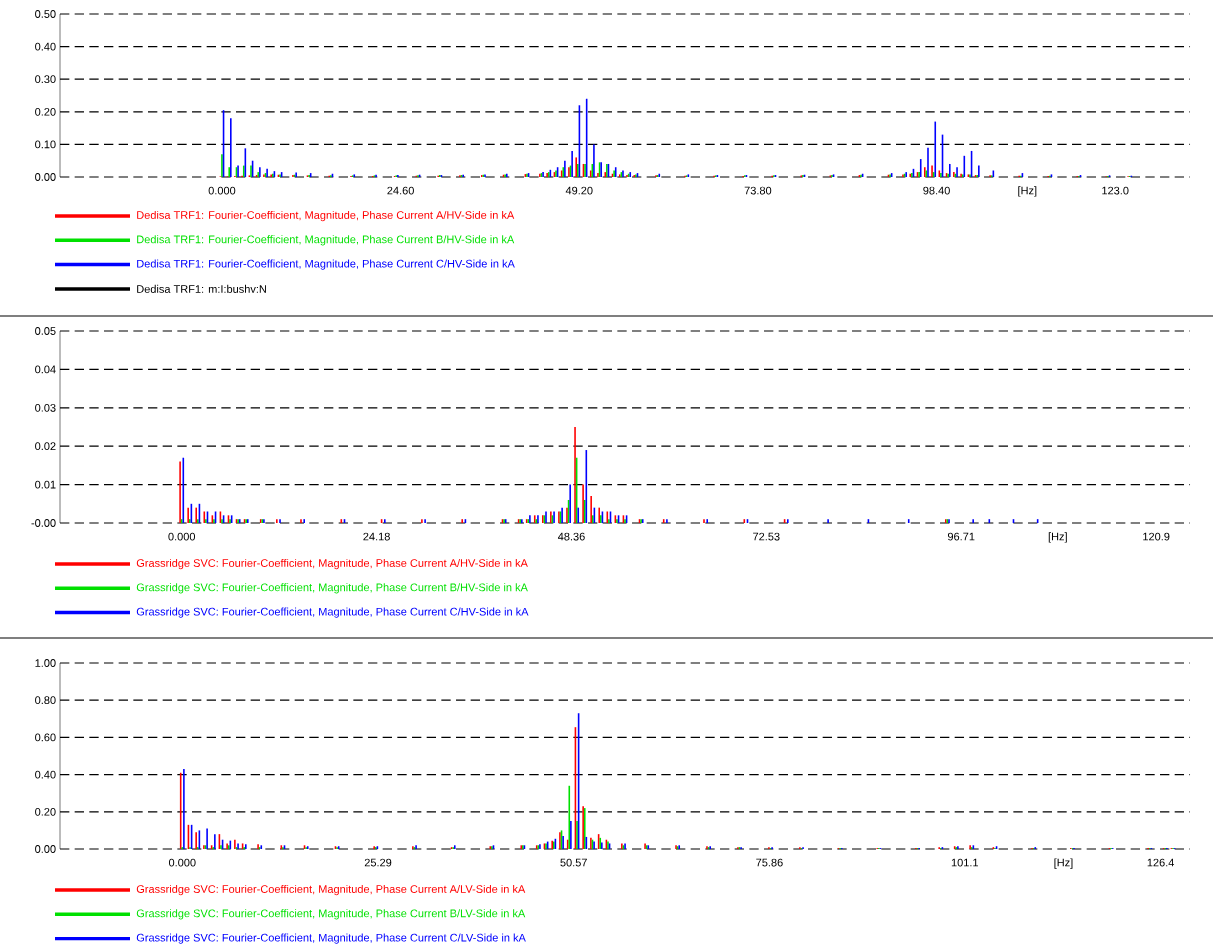  Describe the element at coordinates (376, 536) in the screenshot. I see `x-tick-label: 24.18` at that location.